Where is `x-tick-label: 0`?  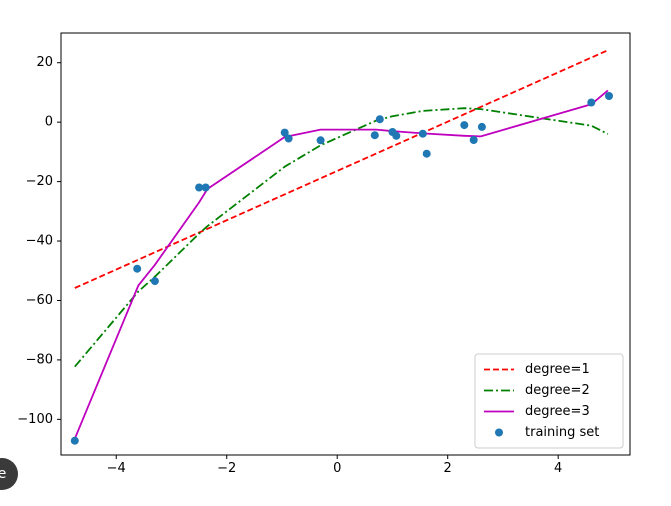 x-tick-label: 0 is located at coordinates (337, 468).